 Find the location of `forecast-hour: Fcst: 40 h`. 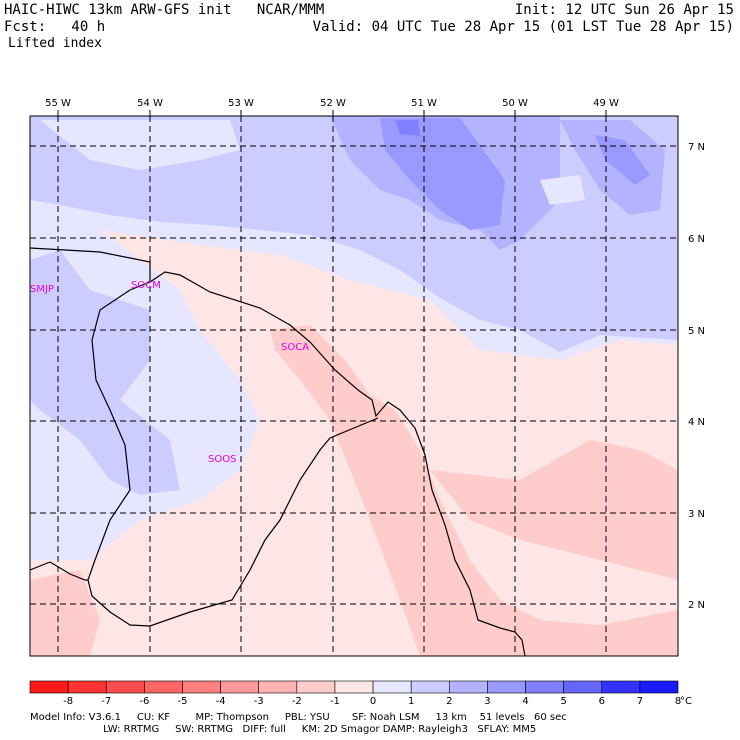

forecast-hour: Fcst: 40 h is located at coordinates (55, 27).